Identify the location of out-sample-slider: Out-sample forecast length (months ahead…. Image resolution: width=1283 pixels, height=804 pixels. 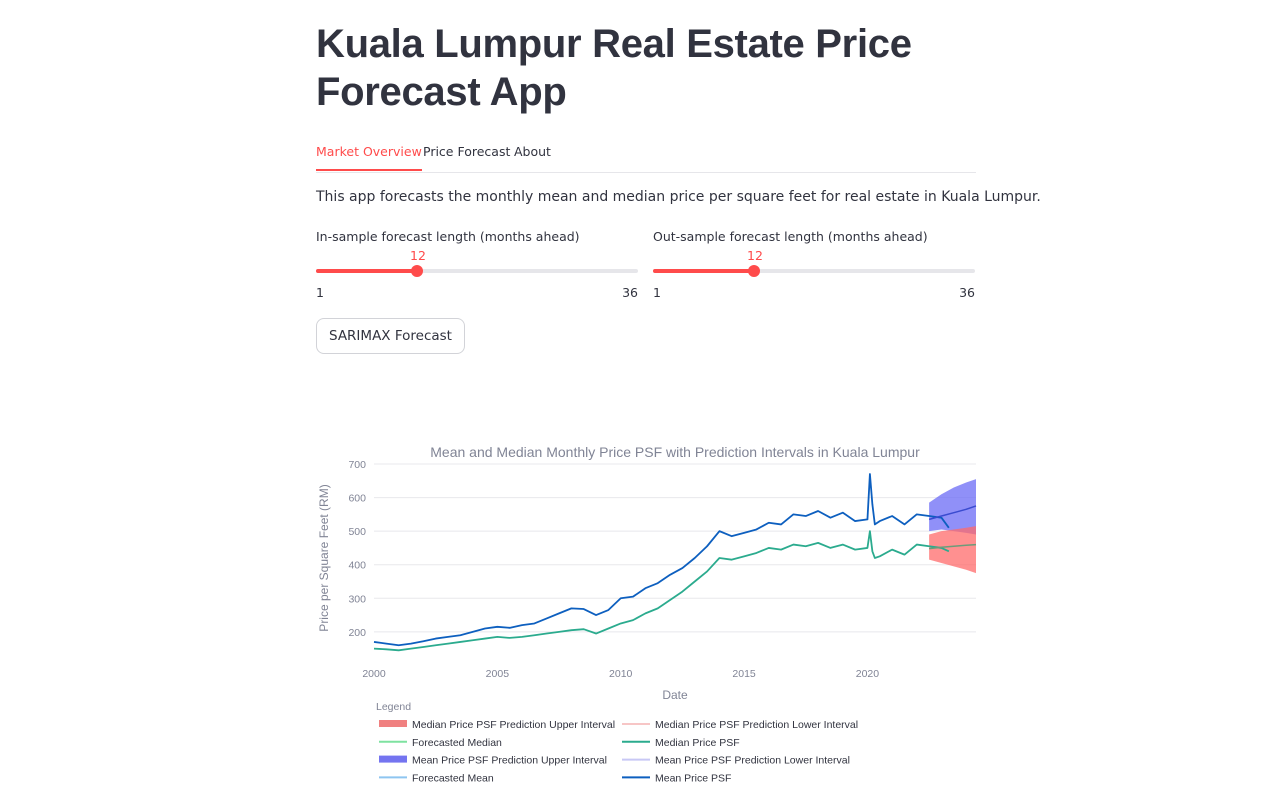
(814, 269).